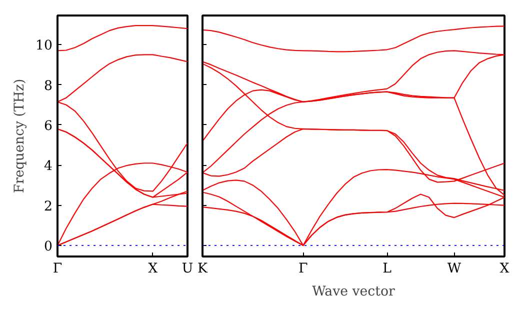  I want to click on y-axis-title: Frequency (THz), so click(20, 136).